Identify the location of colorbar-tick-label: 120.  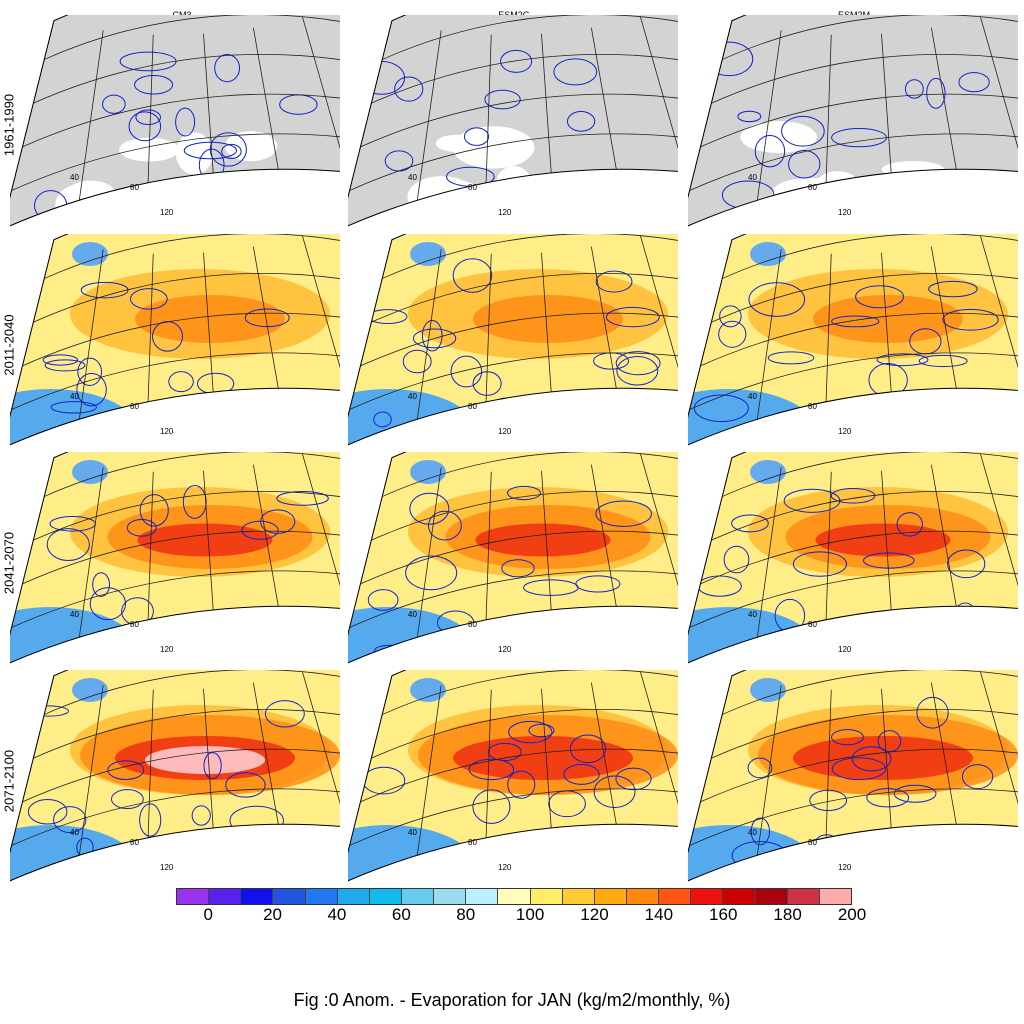
(594, 914).